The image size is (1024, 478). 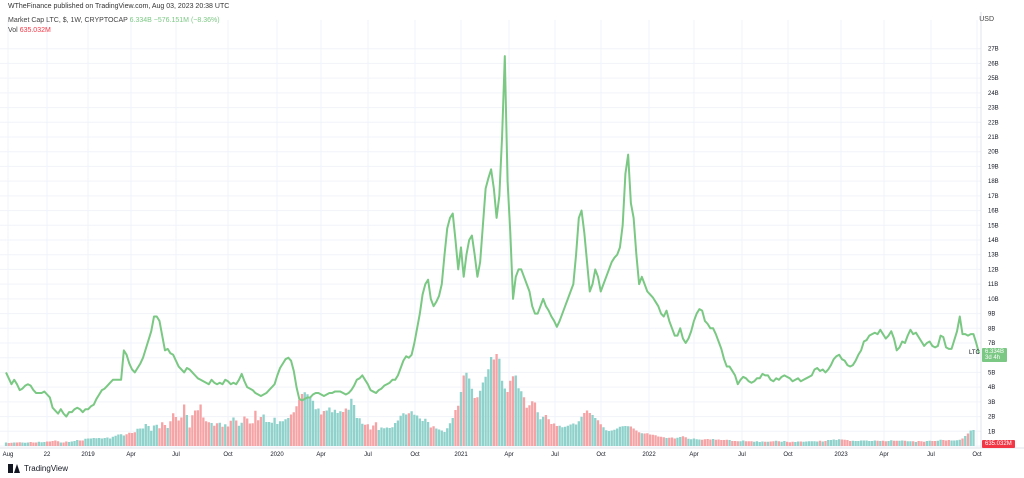 I want to click on x-tick-label: Apr, so click(x=693, y=455).